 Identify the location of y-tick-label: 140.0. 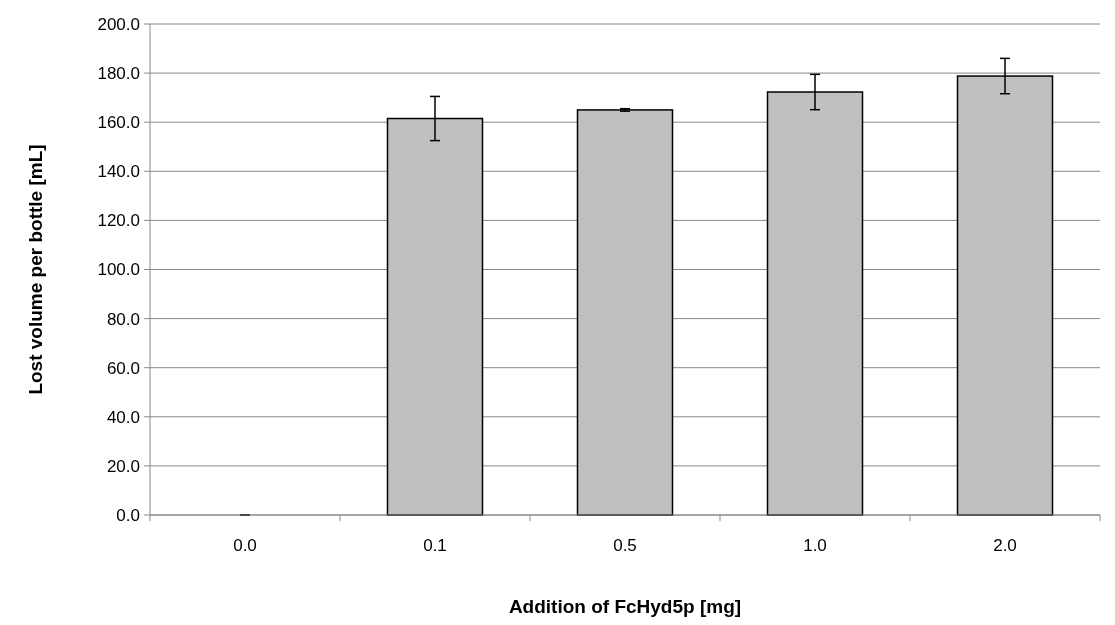
(118, 172).